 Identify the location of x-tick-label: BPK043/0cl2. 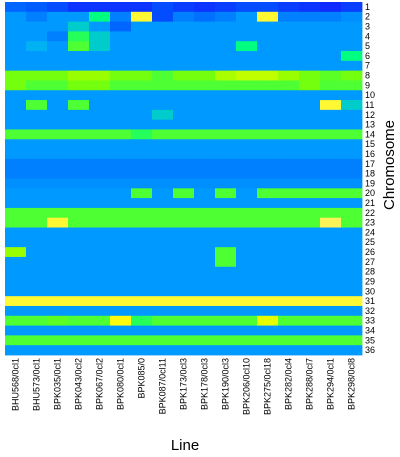
(79, 384).